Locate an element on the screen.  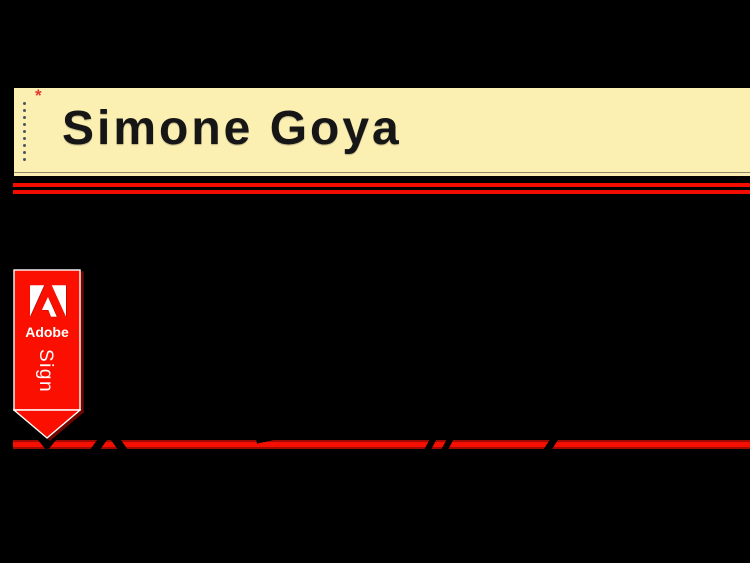
badge-tip-shadow is located at coordinates (47, 442).